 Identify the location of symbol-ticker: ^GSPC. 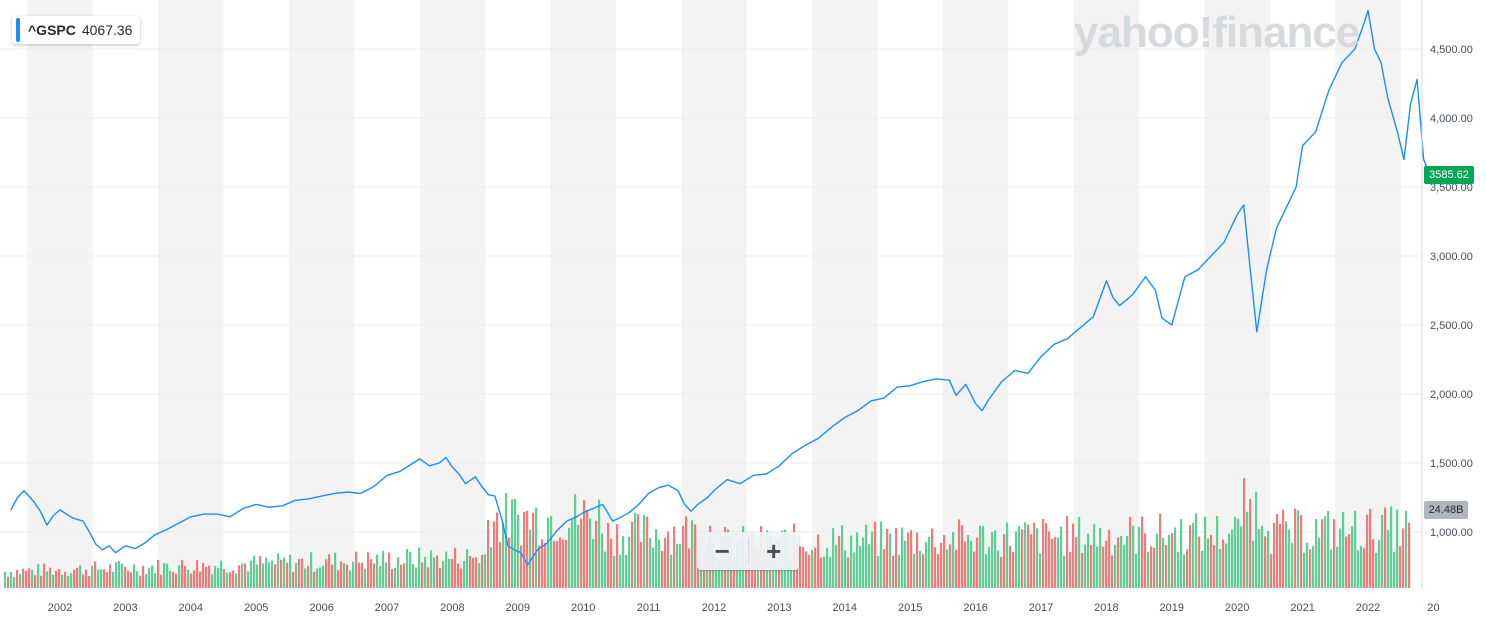
(52, 30).